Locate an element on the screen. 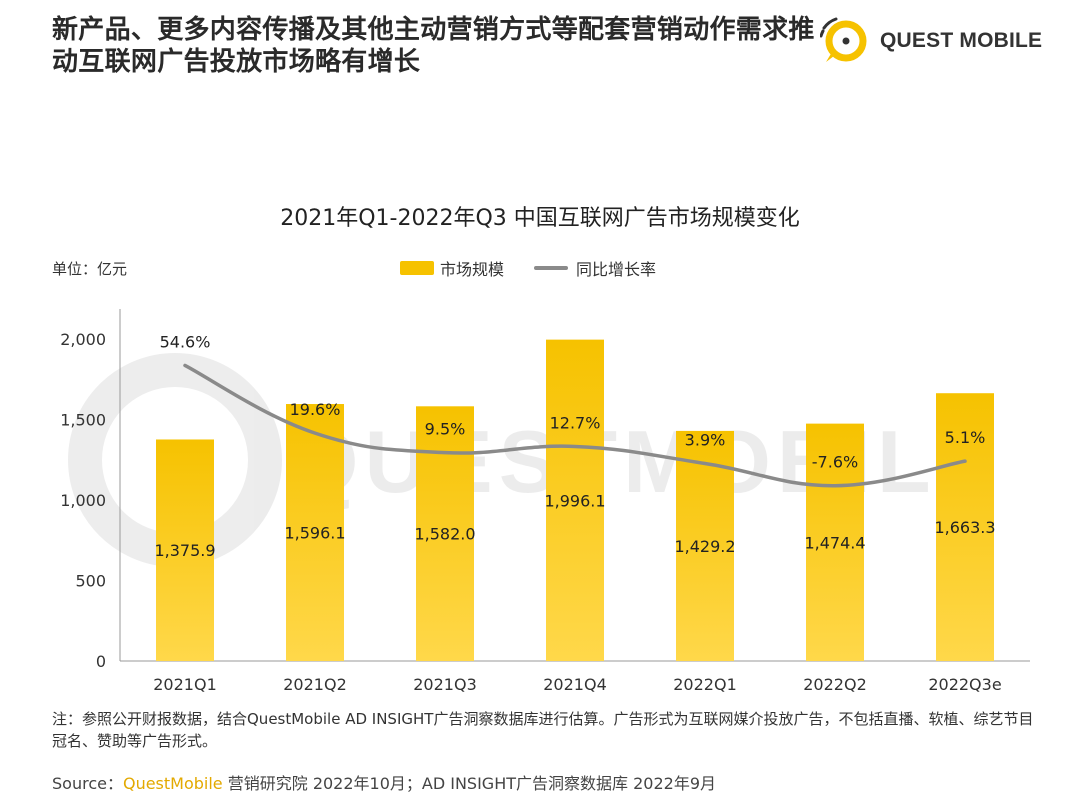  chart-legend: 市场规模 同比增长率 is located at coordinates (543, 268).